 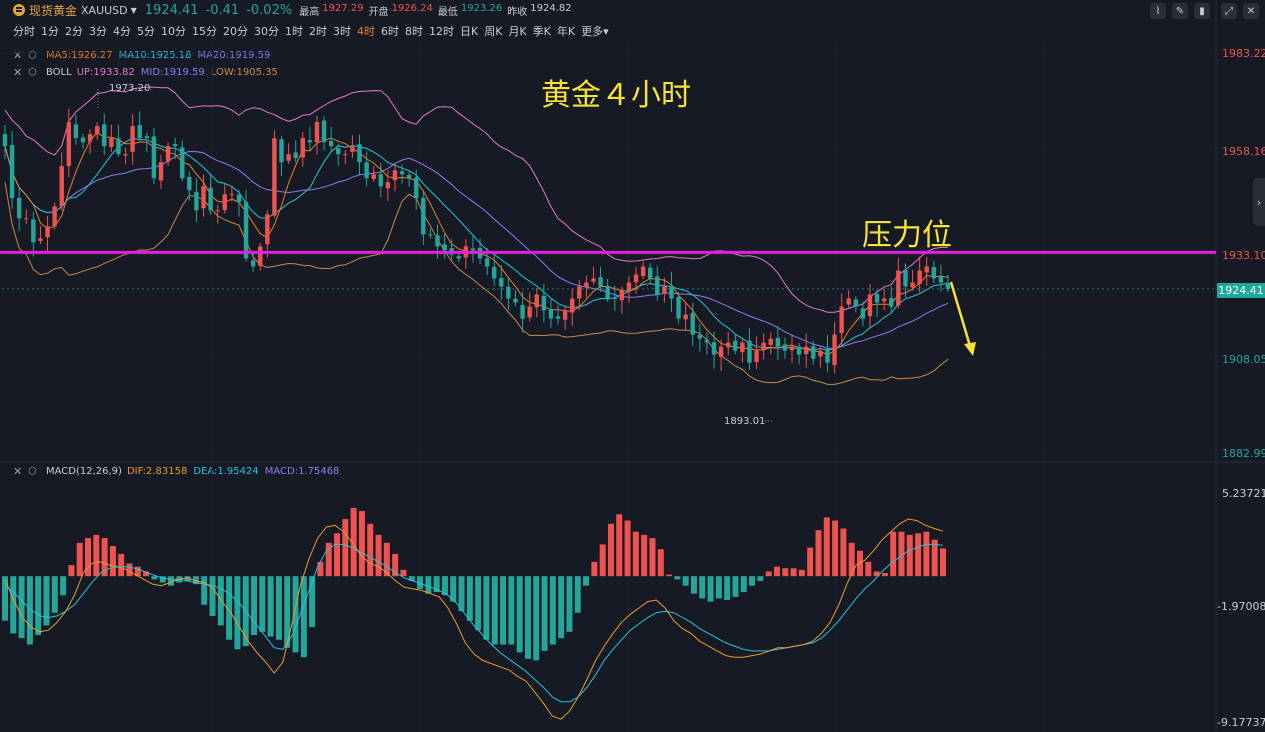 What do you see at coordinates (146, 31) in the screenshot?
I see `period-5: 5分` at bounding box center [146, 31].